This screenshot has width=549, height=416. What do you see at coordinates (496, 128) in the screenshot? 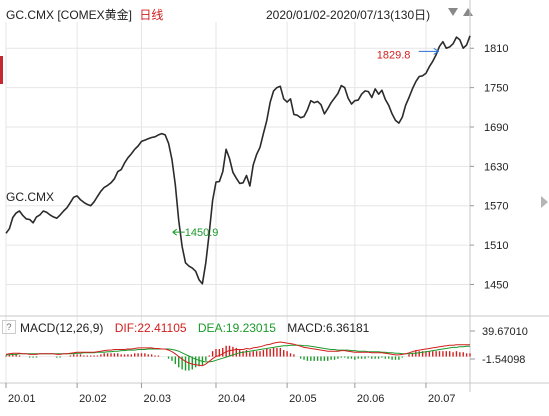
I see `y-tick-label: 1690` at bounding box center [496, 128].